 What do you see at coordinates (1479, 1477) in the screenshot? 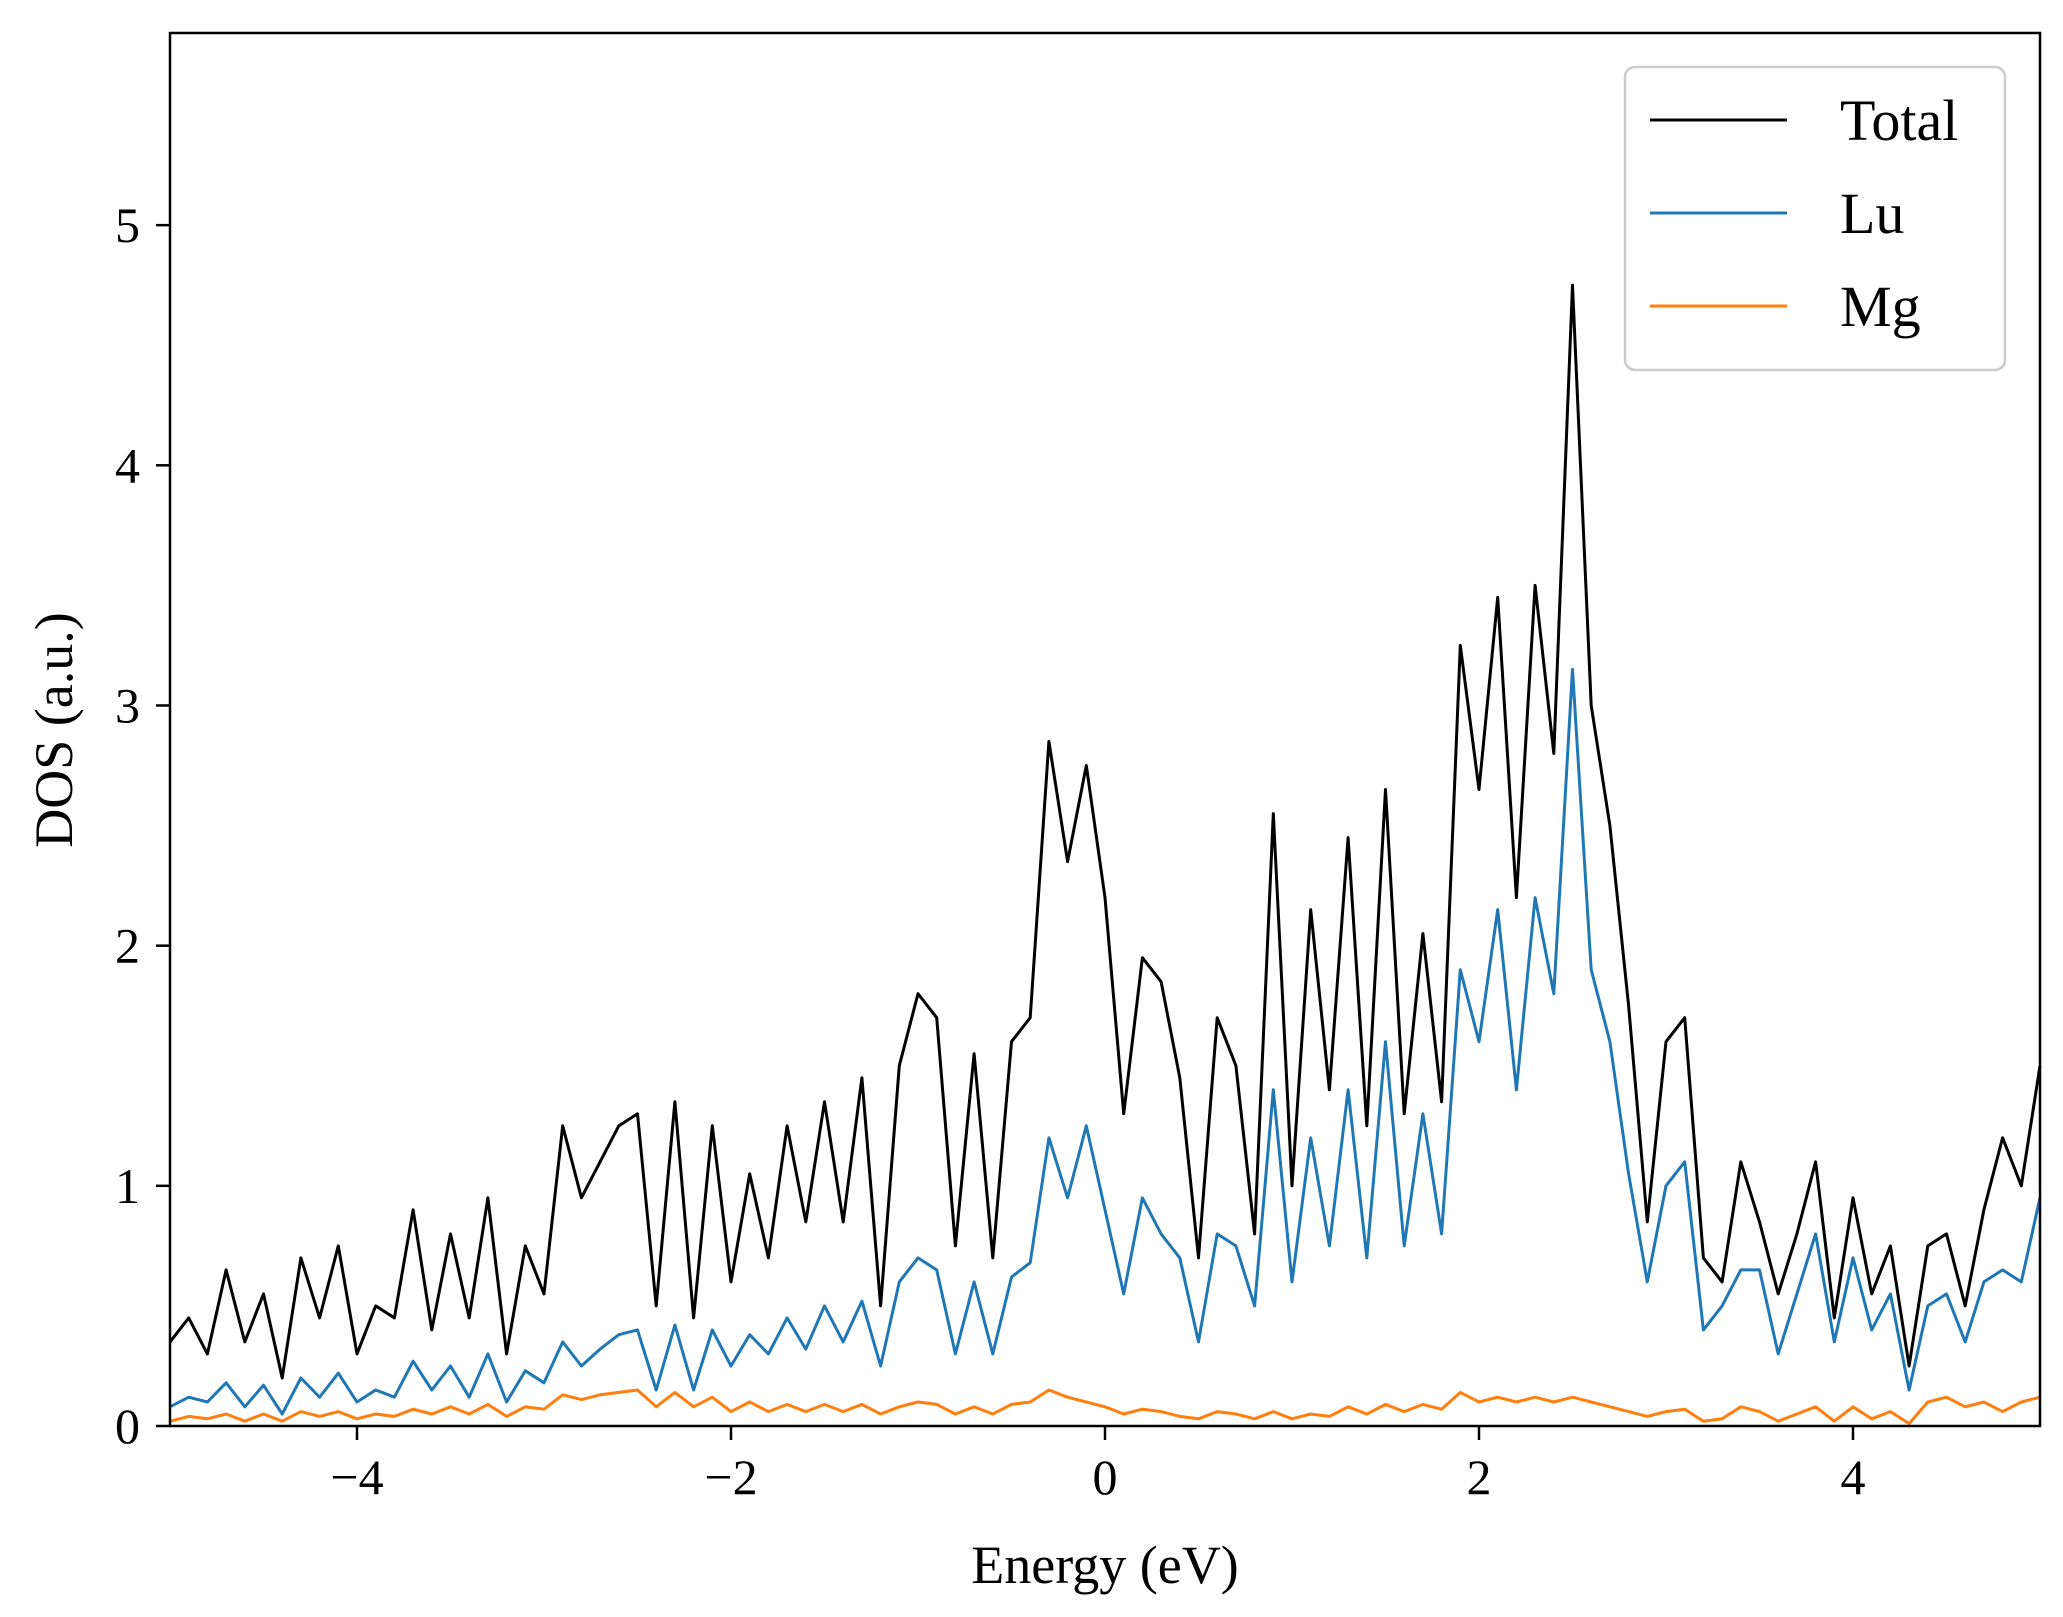
I see `x-tick-label: 2` at bounding box center [1479, 1477].